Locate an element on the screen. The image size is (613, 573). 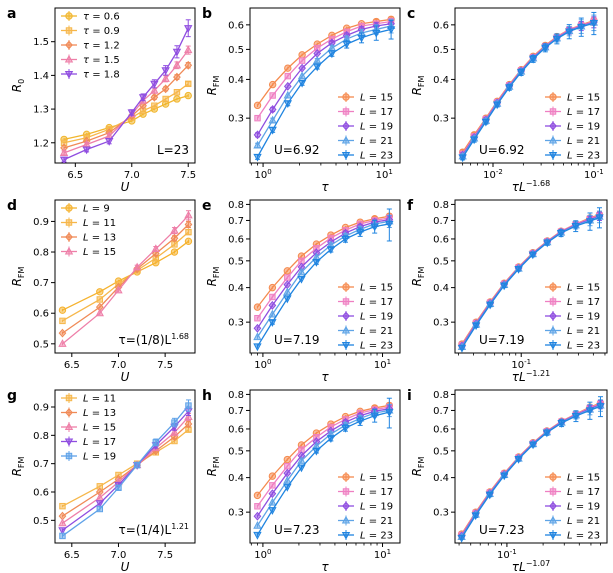
annotation-main: U=7.19 is located at coordinates (297, 340).